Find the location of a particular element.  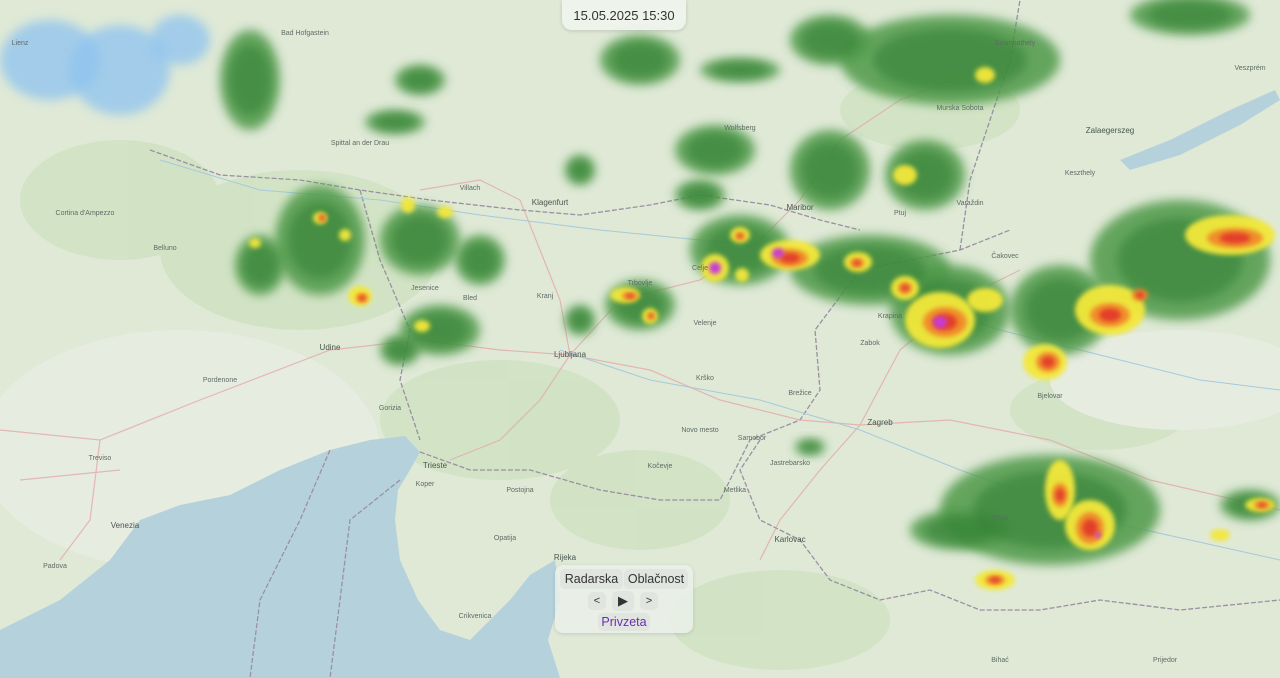

city-label: Villach is located at coordinates (470, 188).